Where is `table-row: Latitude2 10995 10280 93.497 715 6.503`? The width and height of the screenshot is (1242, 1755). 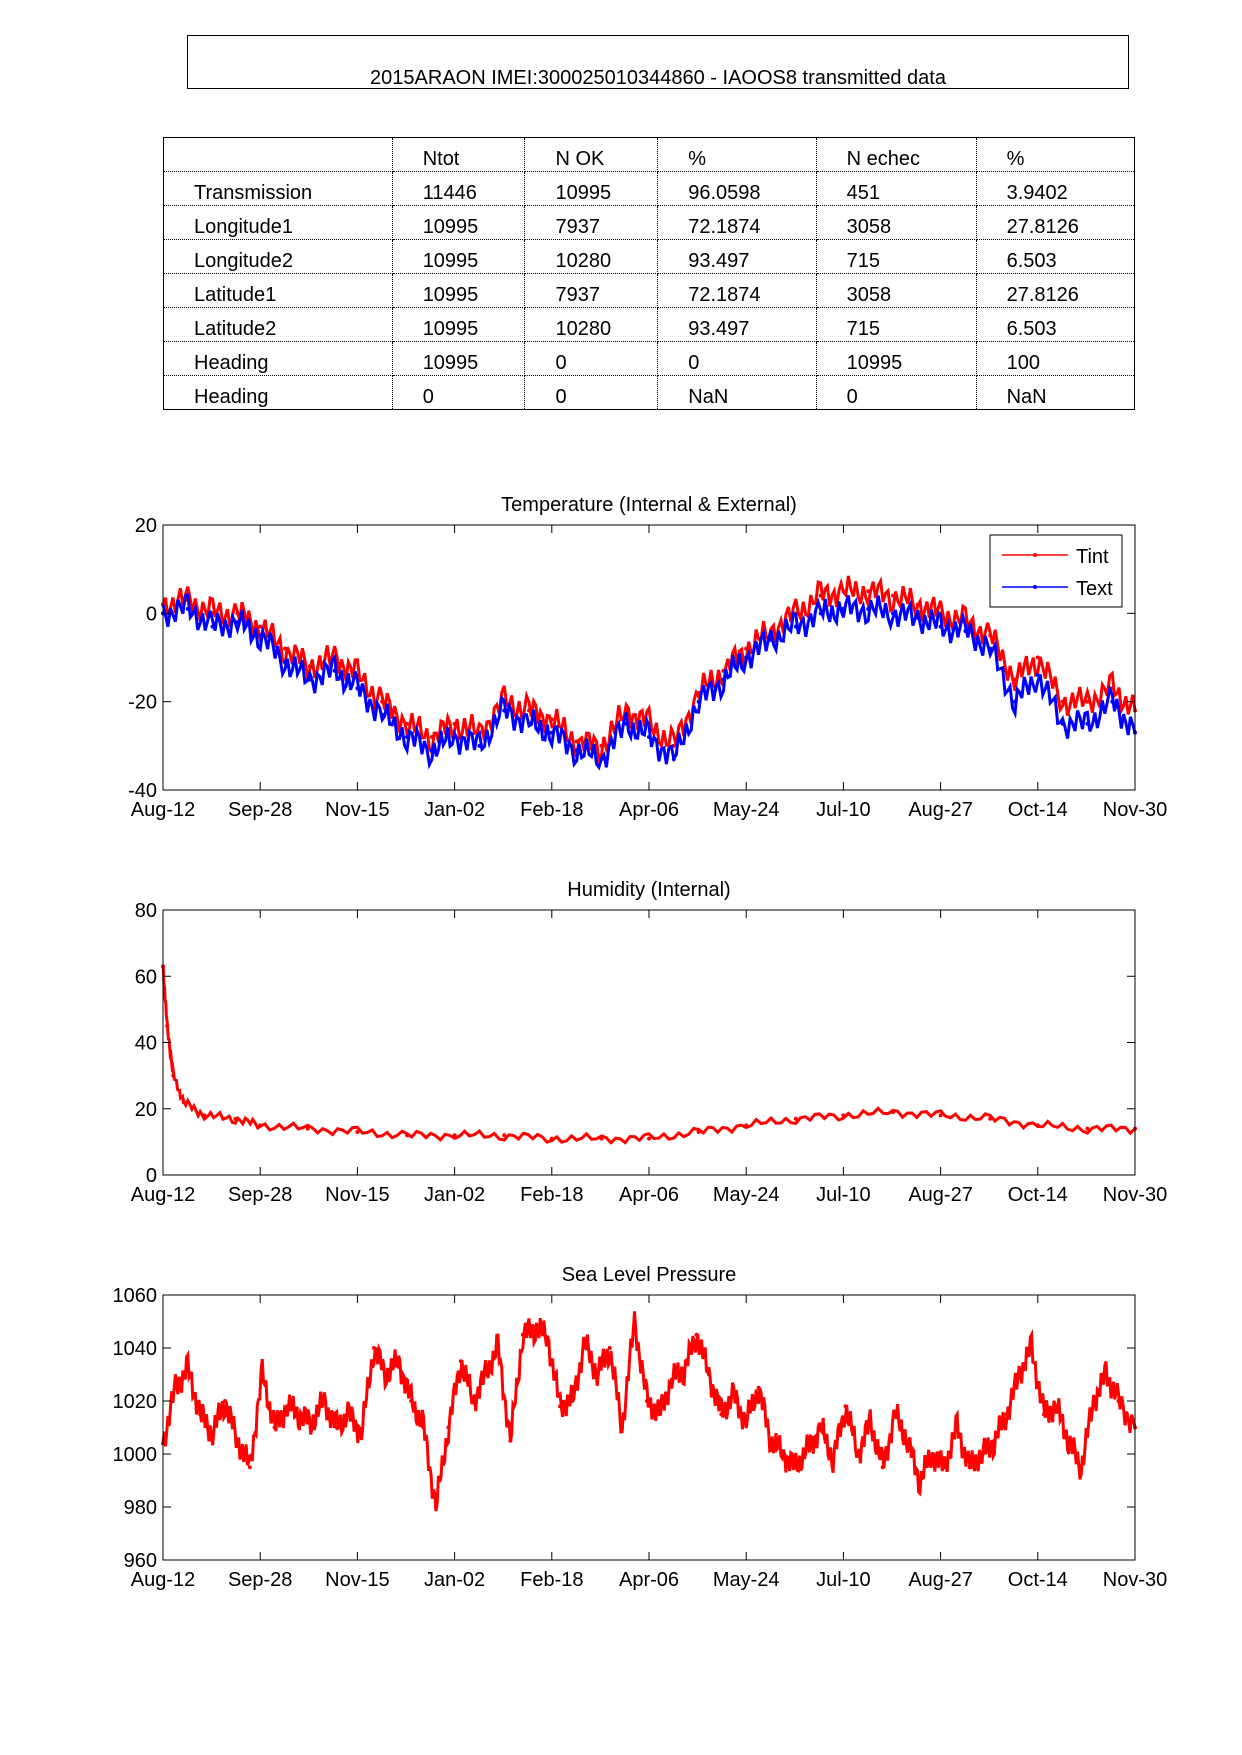 table-row: Latitude2 10995 10280 93.497 715 6.503 is located at coordinates (649, 324).